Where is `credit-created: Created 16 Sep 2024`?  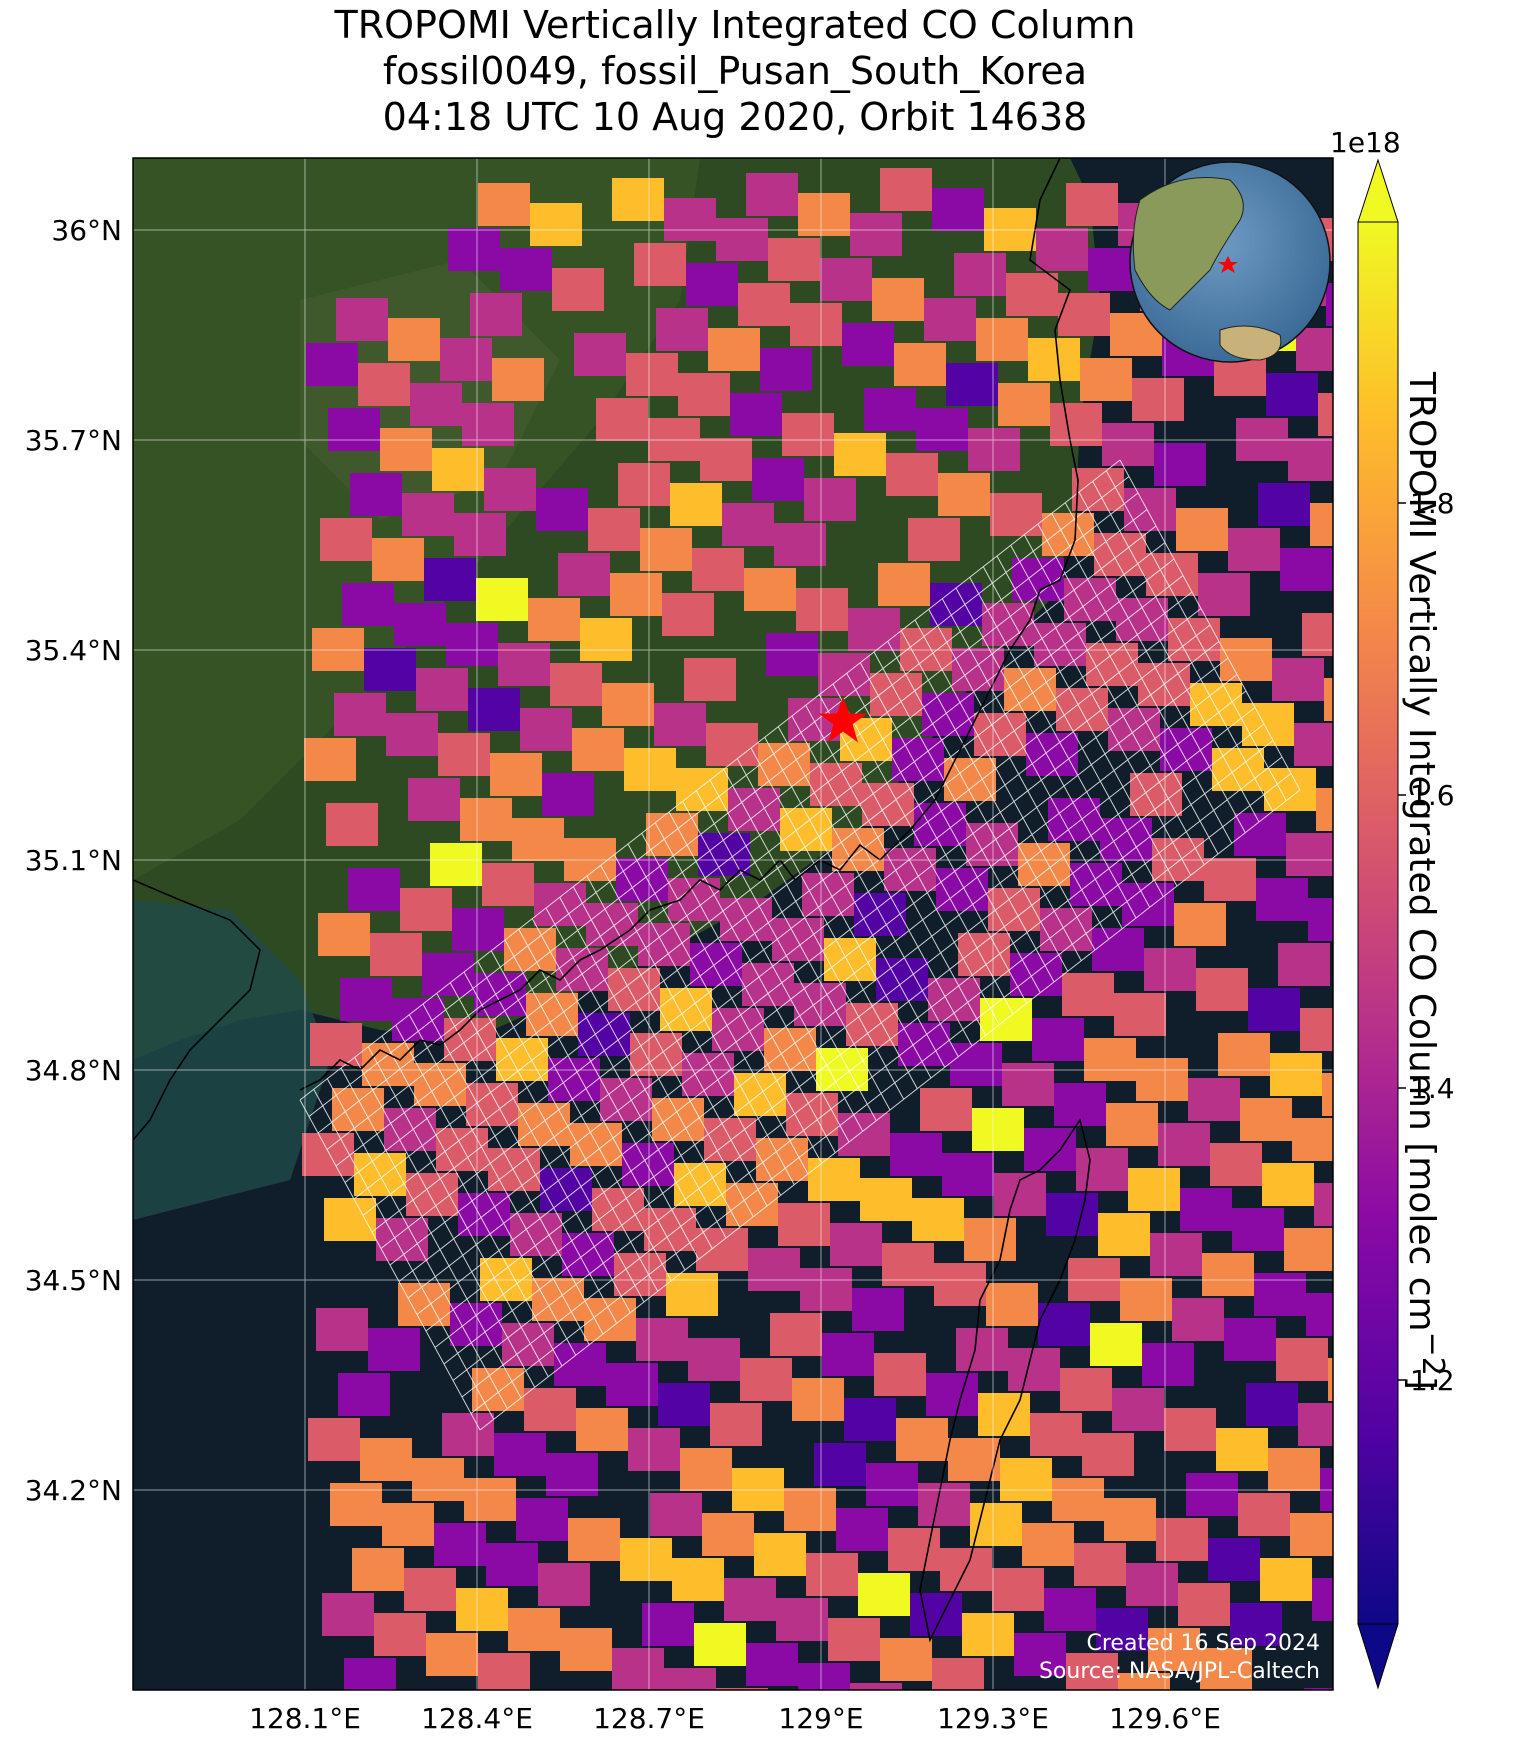 credit-created: Created 16 Sep 2024 is located at coordinates (1204, 1643).